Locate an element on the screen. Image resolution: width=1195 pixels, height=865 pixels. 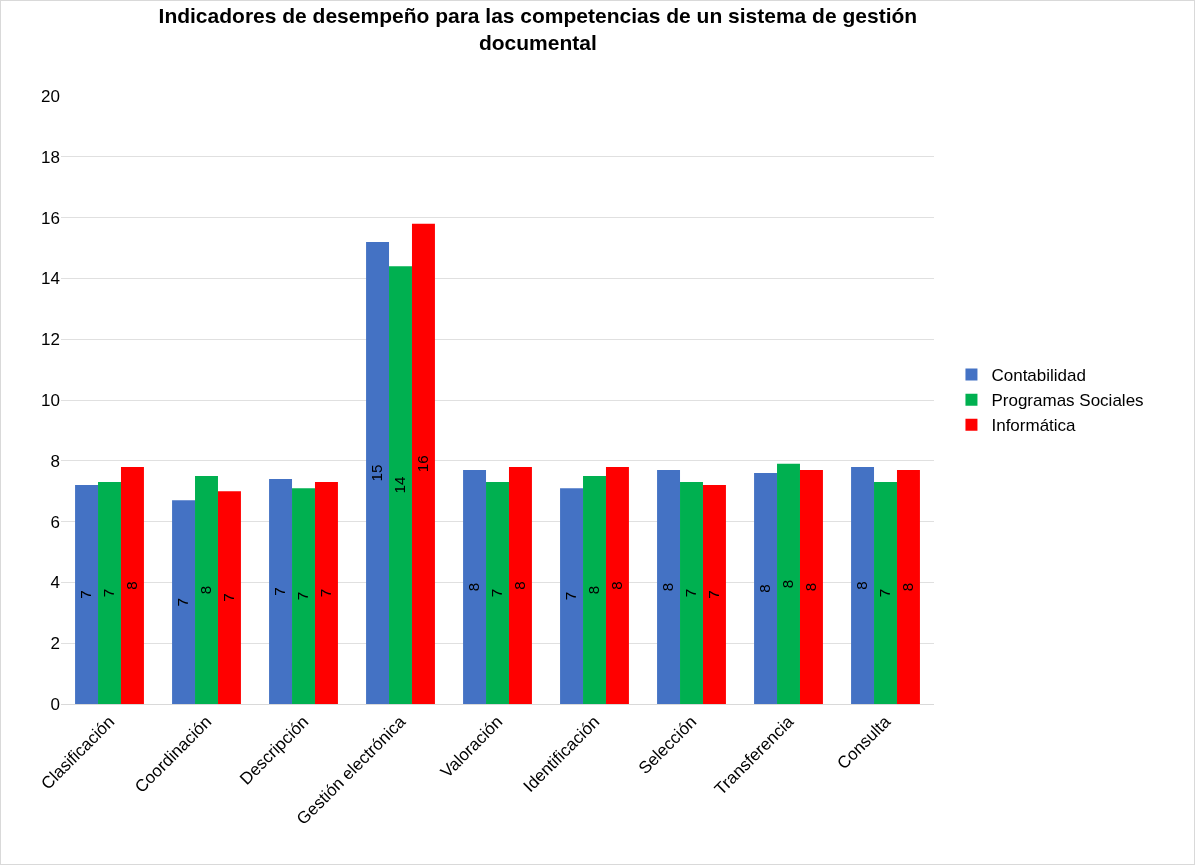
y-tick-label: 10 is located at coordinates (50, 400).